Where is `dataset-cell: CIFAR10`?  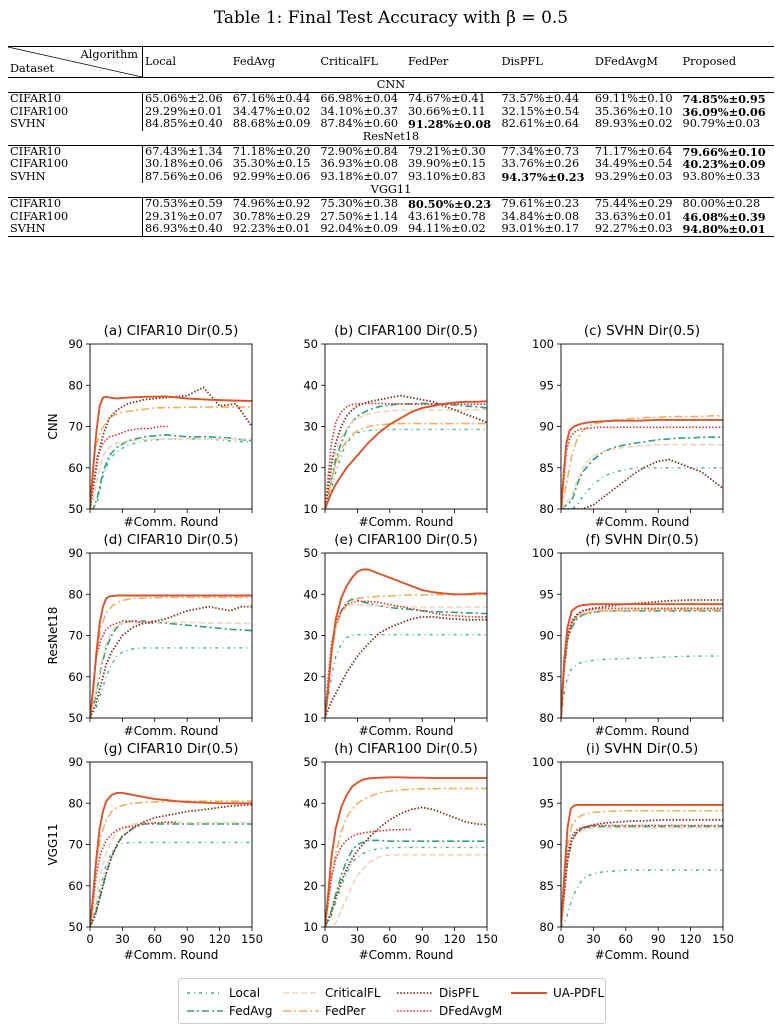 dataset-cell: CIFAR10 is located at coordinates (75, 151).